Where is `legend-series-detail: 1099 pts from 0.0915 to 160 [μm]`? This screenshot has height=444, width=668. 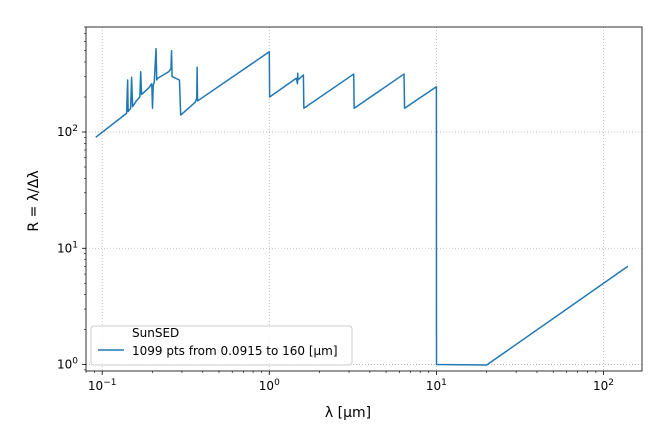 legend-series-detail: 1099 pts from 0.0915 to 160 [μm] is located at coordinates (235, 351).